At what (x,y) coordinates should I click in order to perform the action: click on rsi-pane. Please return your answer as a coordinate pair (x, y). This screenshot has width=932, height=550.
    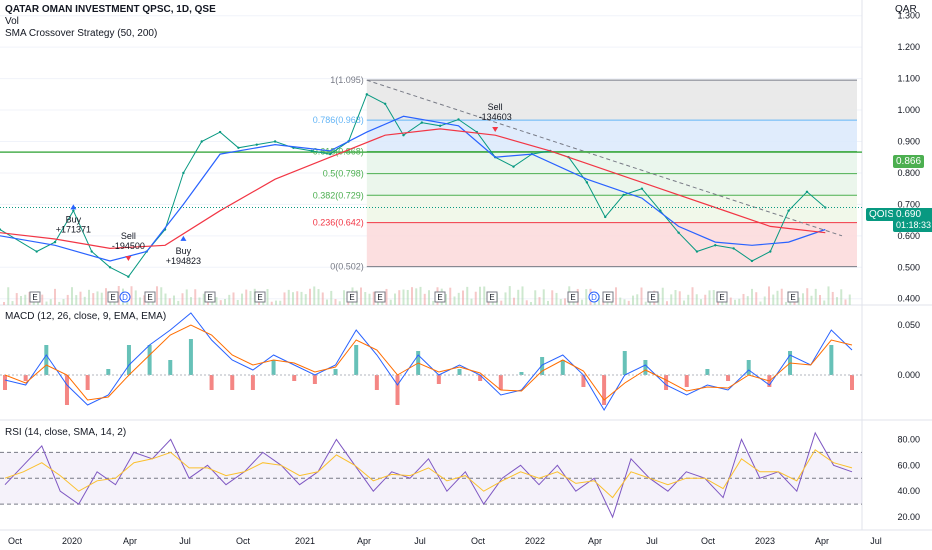
    Looking at the image, I should click on (431, 475).